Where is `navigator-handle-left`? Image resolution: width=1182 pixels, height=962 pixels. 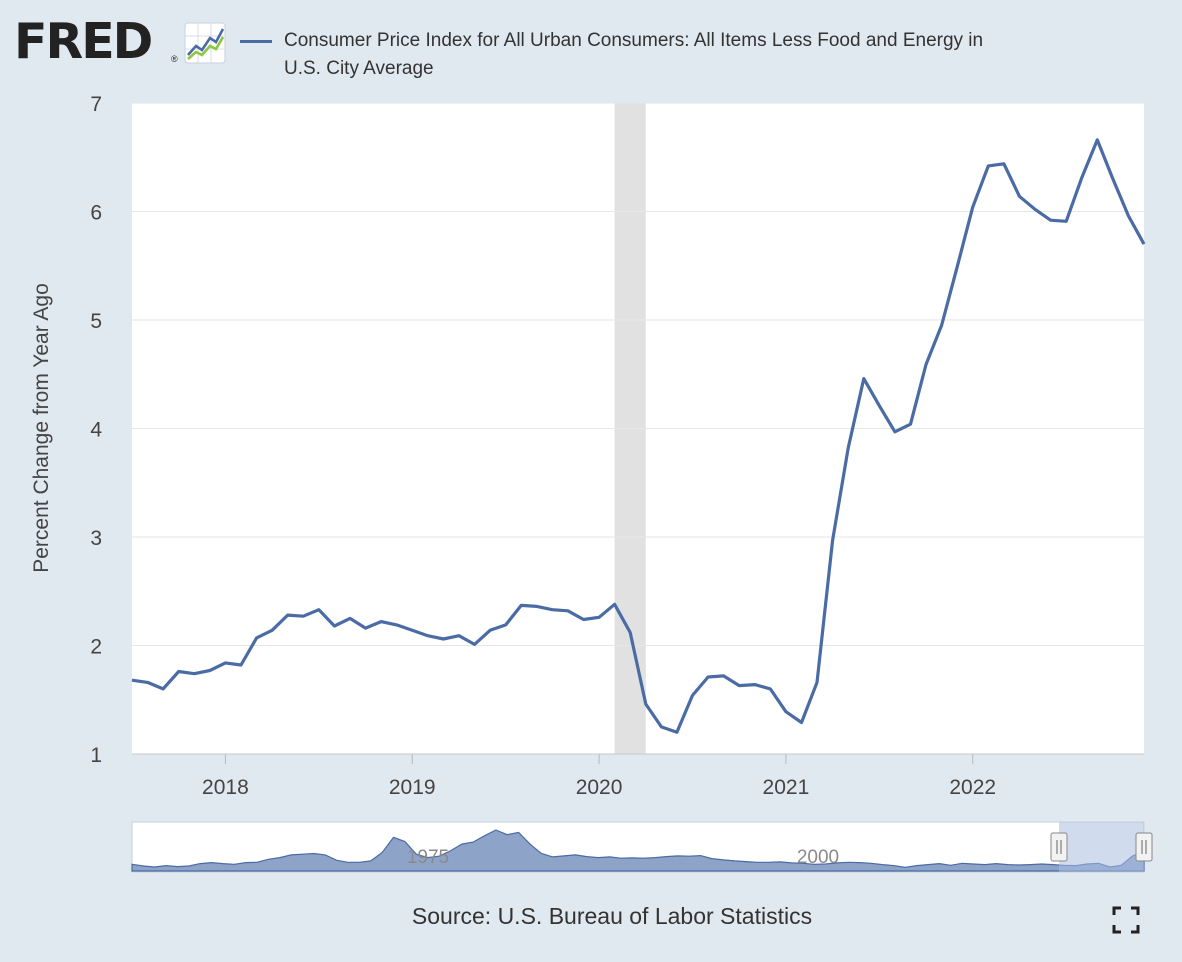
navigator-handle-left is located at coordinates (1059, 847).